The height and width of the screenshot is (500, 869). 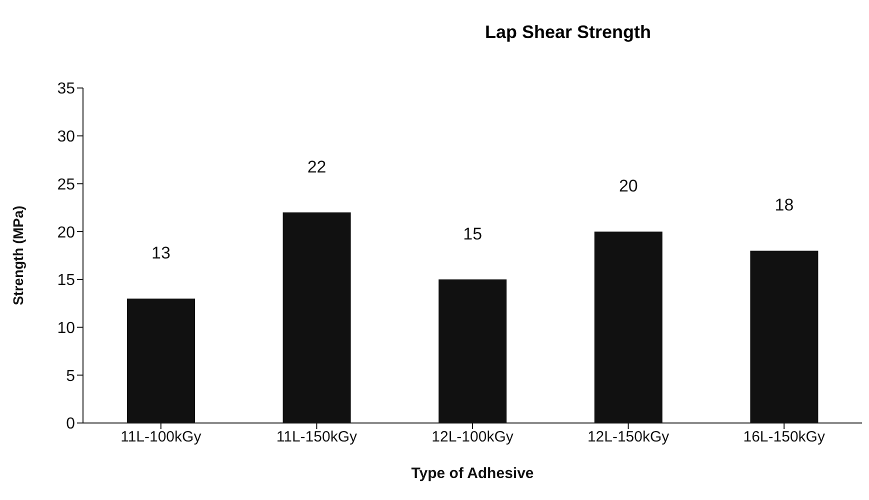 I want to click on x-tick-label: 12L-100kGy, so click(x=473, y=437).